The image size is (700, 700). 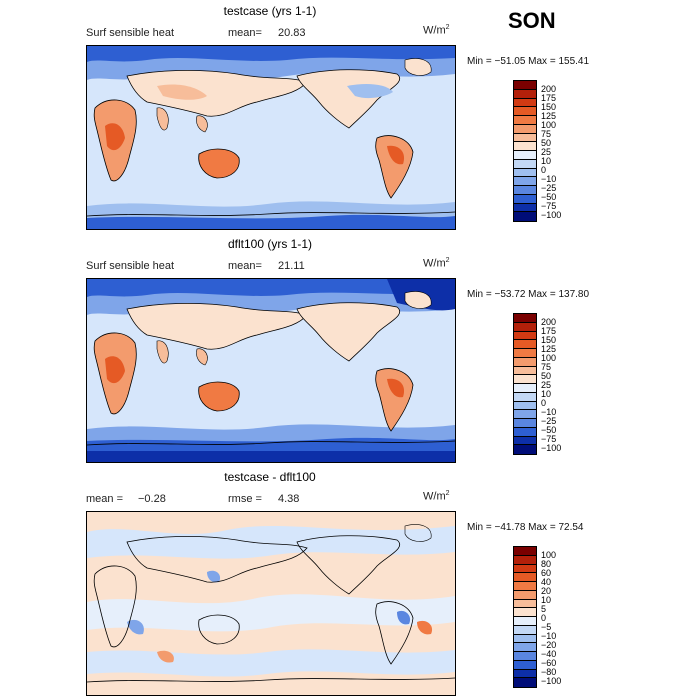 I want to click on colorbar-tick-label: −75, so click(x=549, y=439).